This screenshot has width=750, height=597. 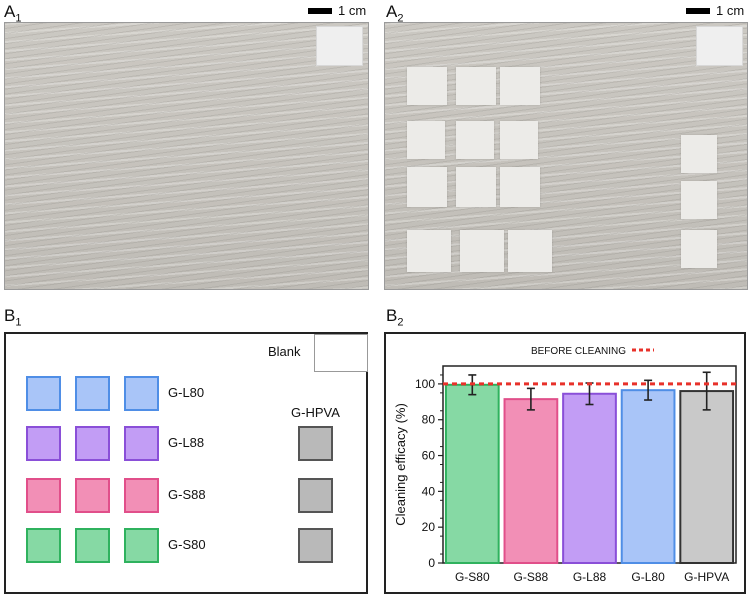 I want to click on panel-label-b1: B1, so click(x=12, y=317).